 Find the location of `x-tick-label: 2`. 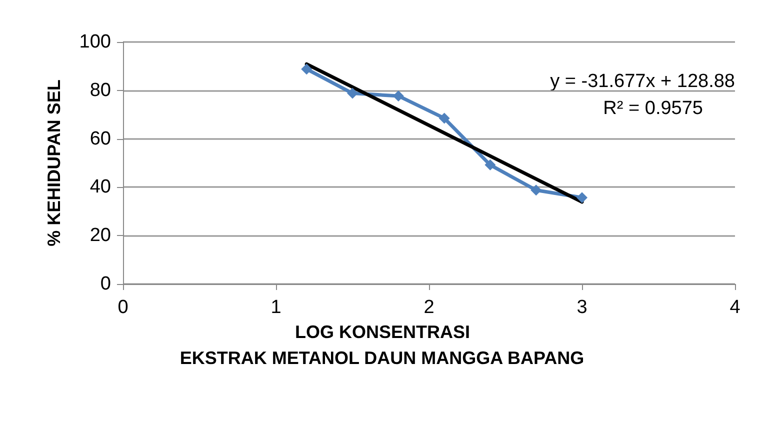

x-tick-label: 2 is located at coordinates (429, 307).